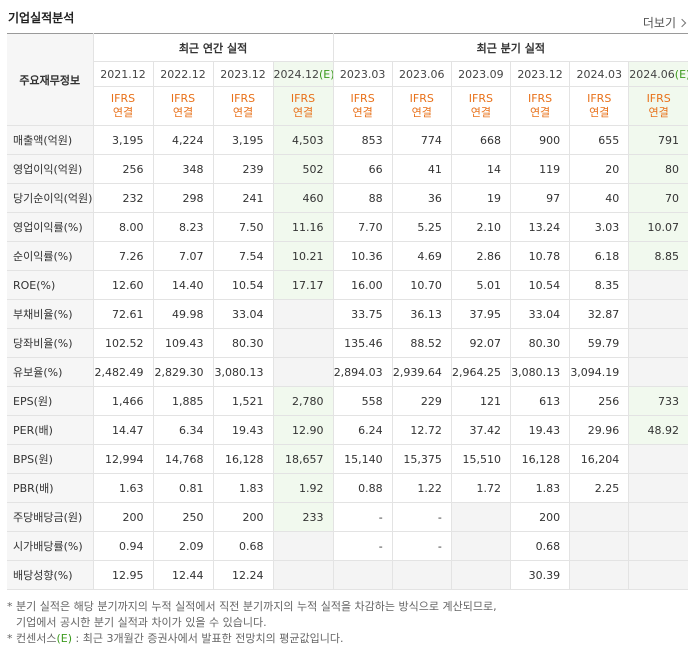  I want to click on cell: 11.16, so click(303, 227).